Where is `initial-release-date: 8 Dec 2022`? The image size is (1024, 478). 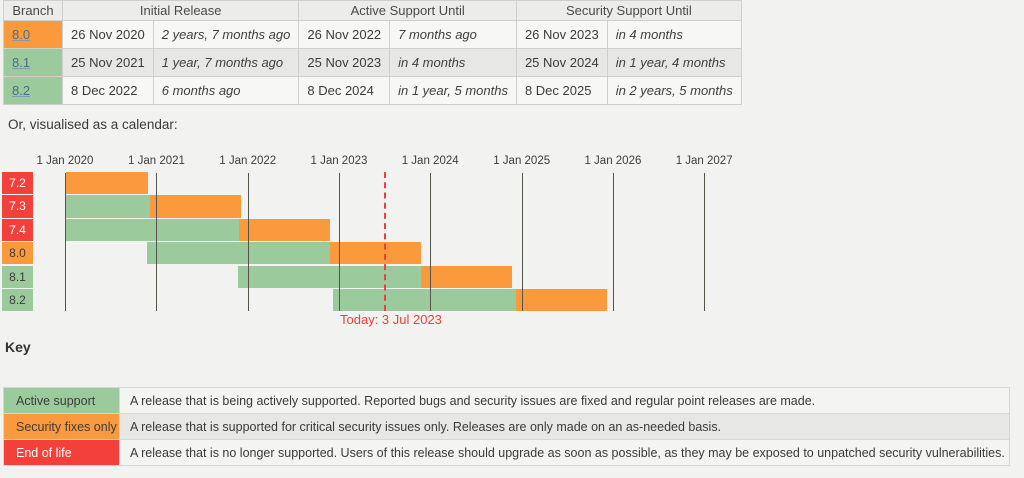
initial-release-date: 8 Dec 2022 is located at coordinates (108, 90).